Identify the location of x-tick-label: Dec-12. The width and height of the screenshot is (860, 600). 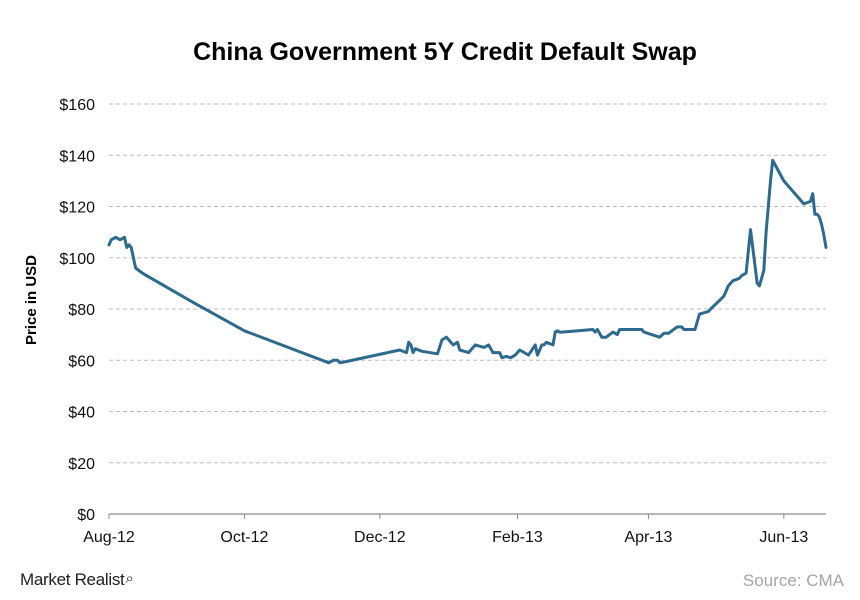
(380, 537).